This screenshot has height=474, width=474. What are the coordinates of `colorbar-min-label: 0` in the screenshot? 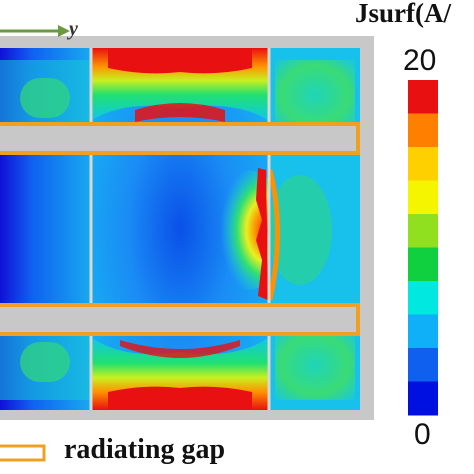 It's located at (422, 434).